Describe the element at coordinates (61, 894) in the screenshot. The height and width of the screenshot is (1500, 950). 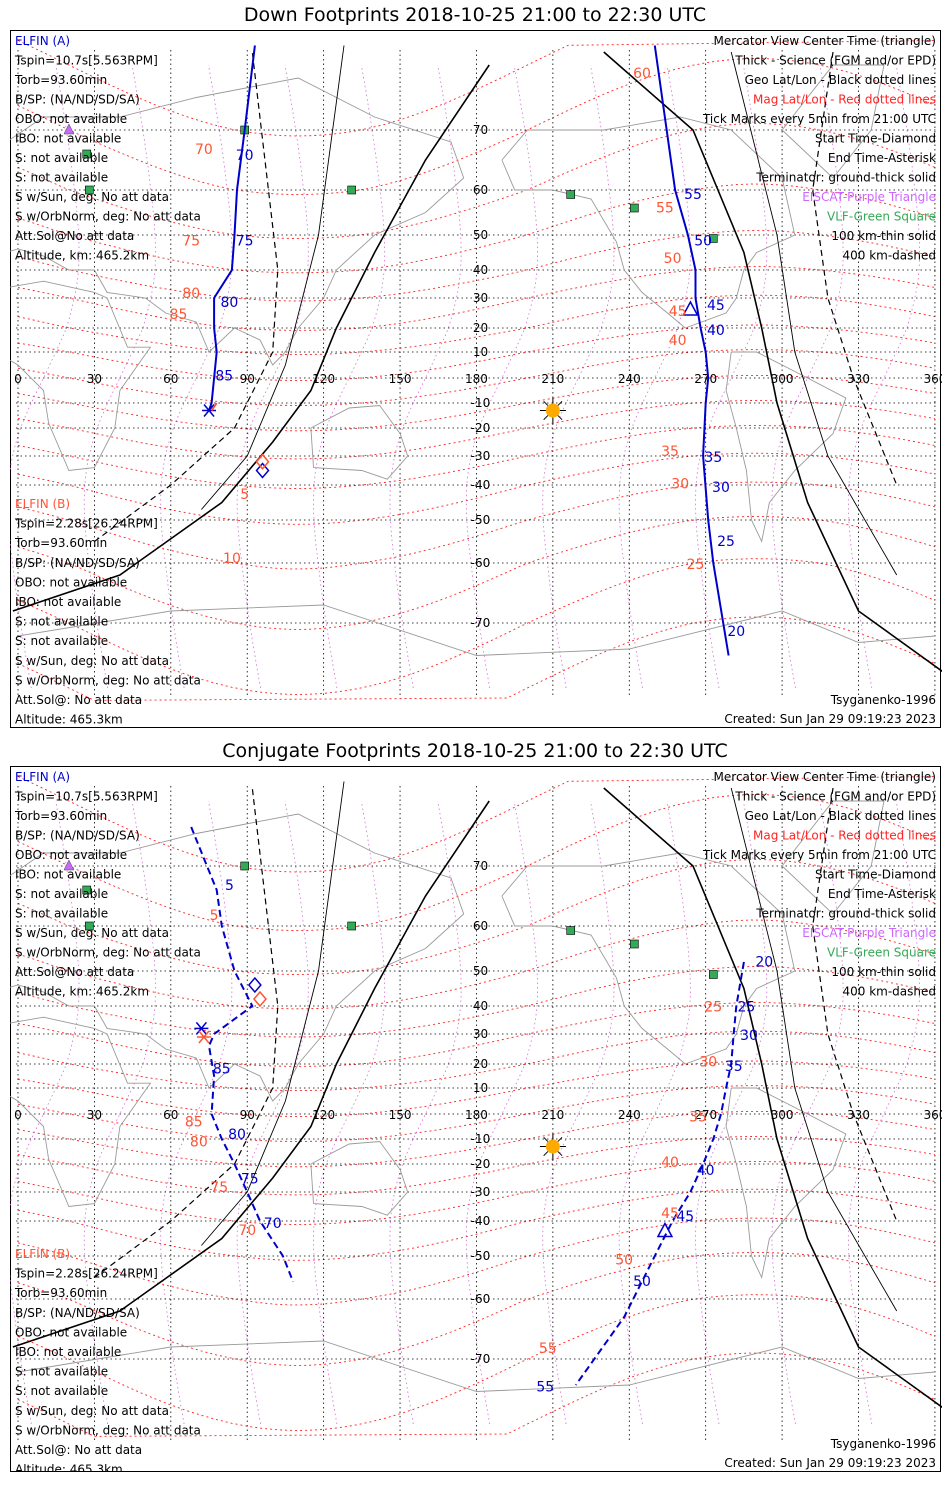
I see `elfin-a-info-line: S: not available` at that location.